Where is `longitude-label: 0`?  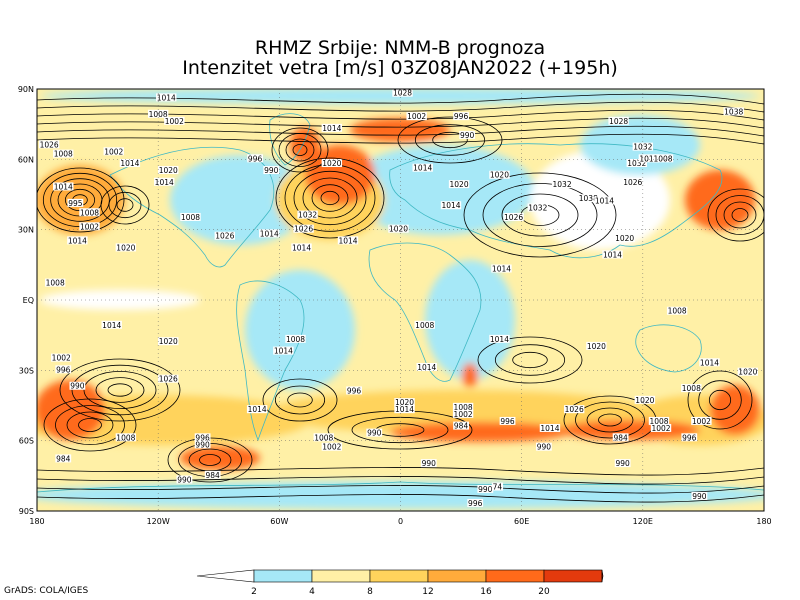
longitude-label: 0 is located at coordinates (400, 521).